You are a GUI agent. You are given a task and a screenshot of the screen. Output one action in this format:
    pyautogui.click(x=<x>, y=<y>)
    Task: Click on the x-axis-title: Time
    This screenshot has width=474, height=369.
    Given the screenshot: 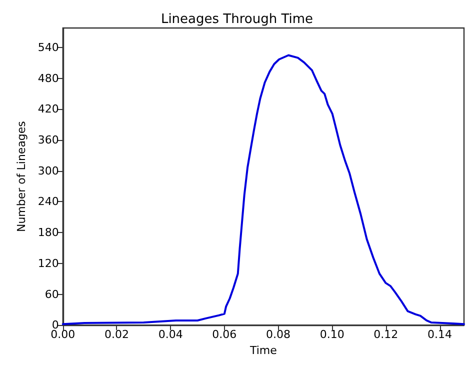 What is the action you would take?
    pyautogui.click(x=263, y=350)
    